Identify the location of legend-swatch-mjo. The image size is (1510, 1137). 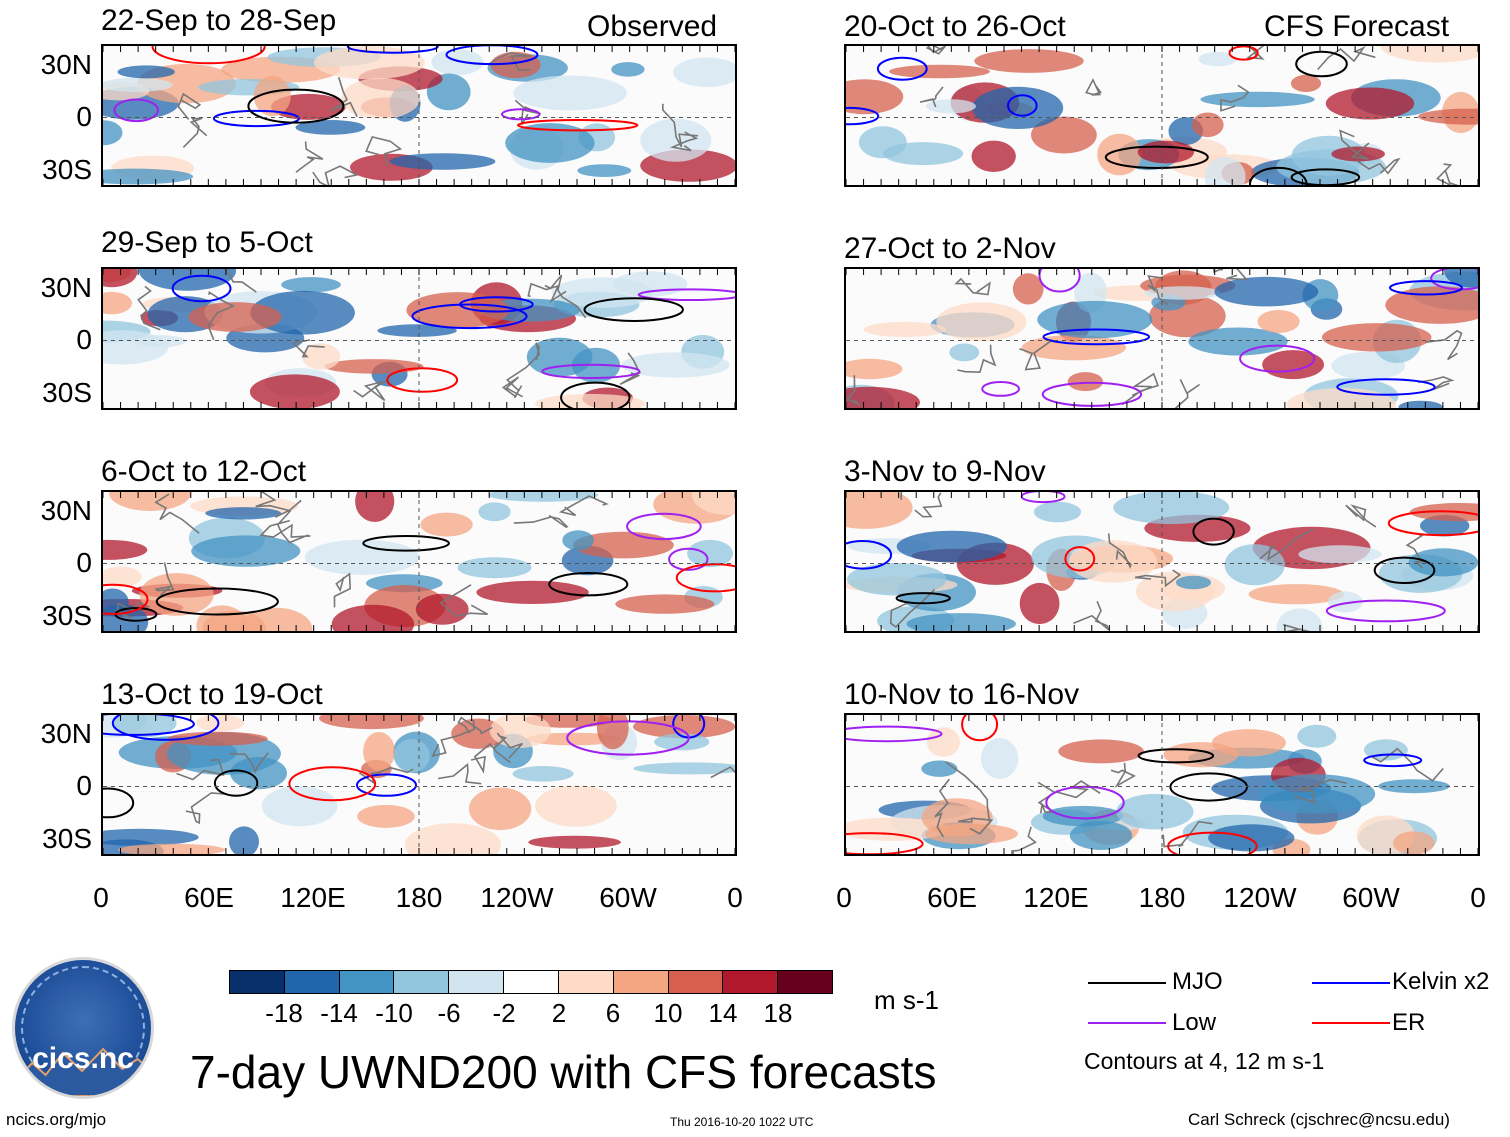
(1127, 983).